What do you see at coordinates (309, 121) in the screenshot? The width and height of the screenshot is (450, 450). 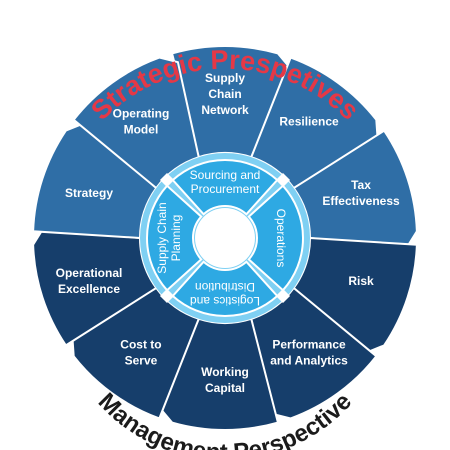 I see `segment-label-resilience: Resilience` at bounding box center [309, 121].